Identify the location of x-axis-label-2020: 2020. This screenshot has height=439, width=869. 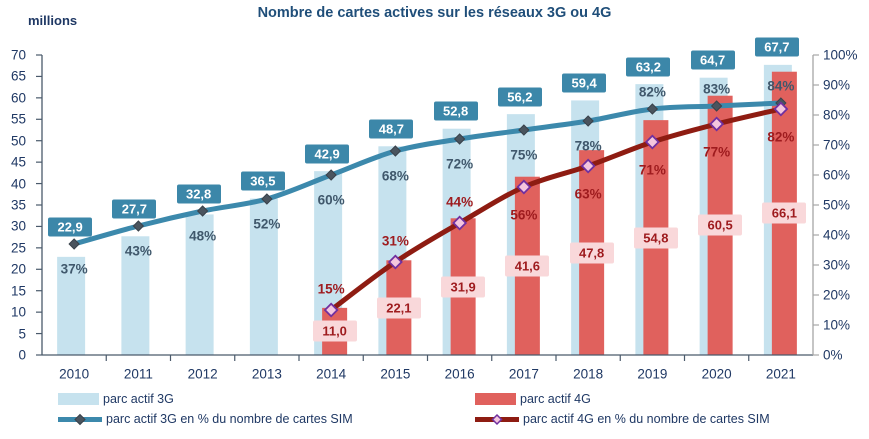
(716, 374).